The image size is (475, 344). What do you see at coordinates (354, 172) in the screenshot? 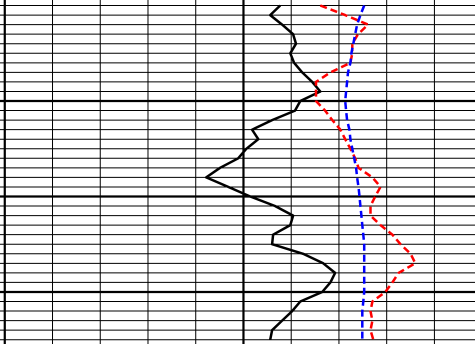
I see `log-curve` at bounding box center [354, 172].